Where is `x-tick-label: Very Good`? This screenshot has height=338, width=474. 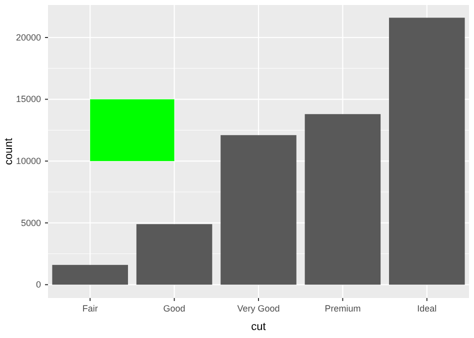
x-tick-label: Very Good is located at coordinates (258, 308).